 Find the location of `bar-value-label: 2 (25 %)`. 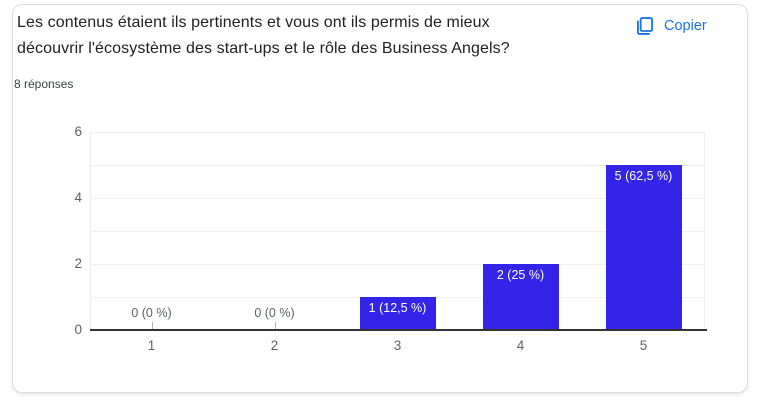

bar-value-label: 2 (25 %) is located at coordinates (520, 275).